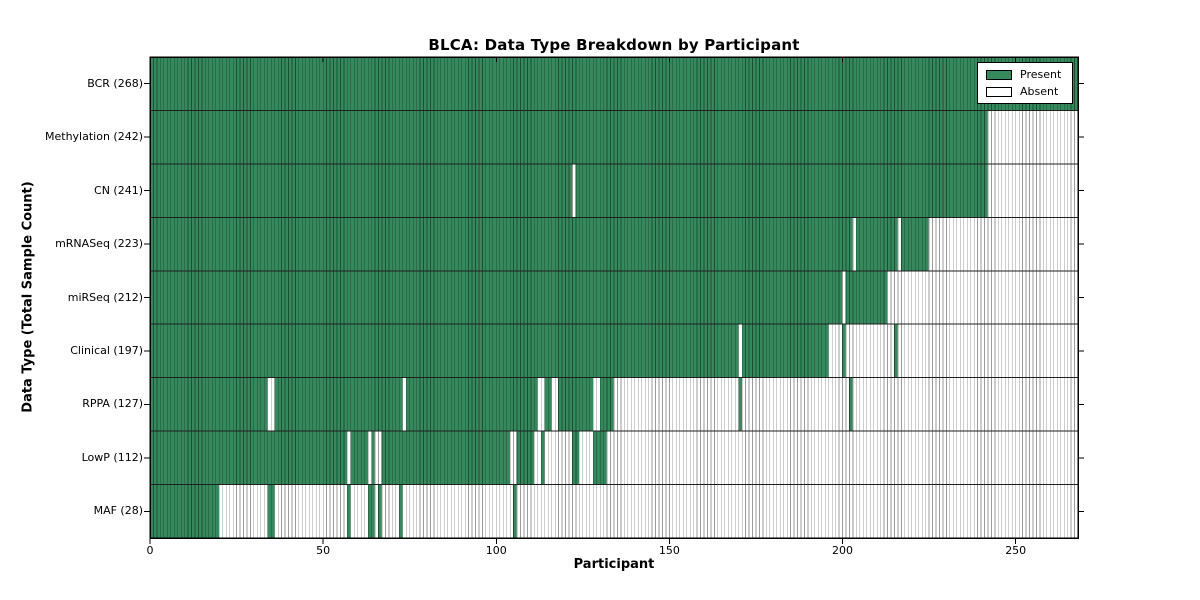 The image size is (1200, 600). Describe the element at coordinates (106, 350) in the screenshot. I see `y-tick-label: Clinical (197)` at that location.